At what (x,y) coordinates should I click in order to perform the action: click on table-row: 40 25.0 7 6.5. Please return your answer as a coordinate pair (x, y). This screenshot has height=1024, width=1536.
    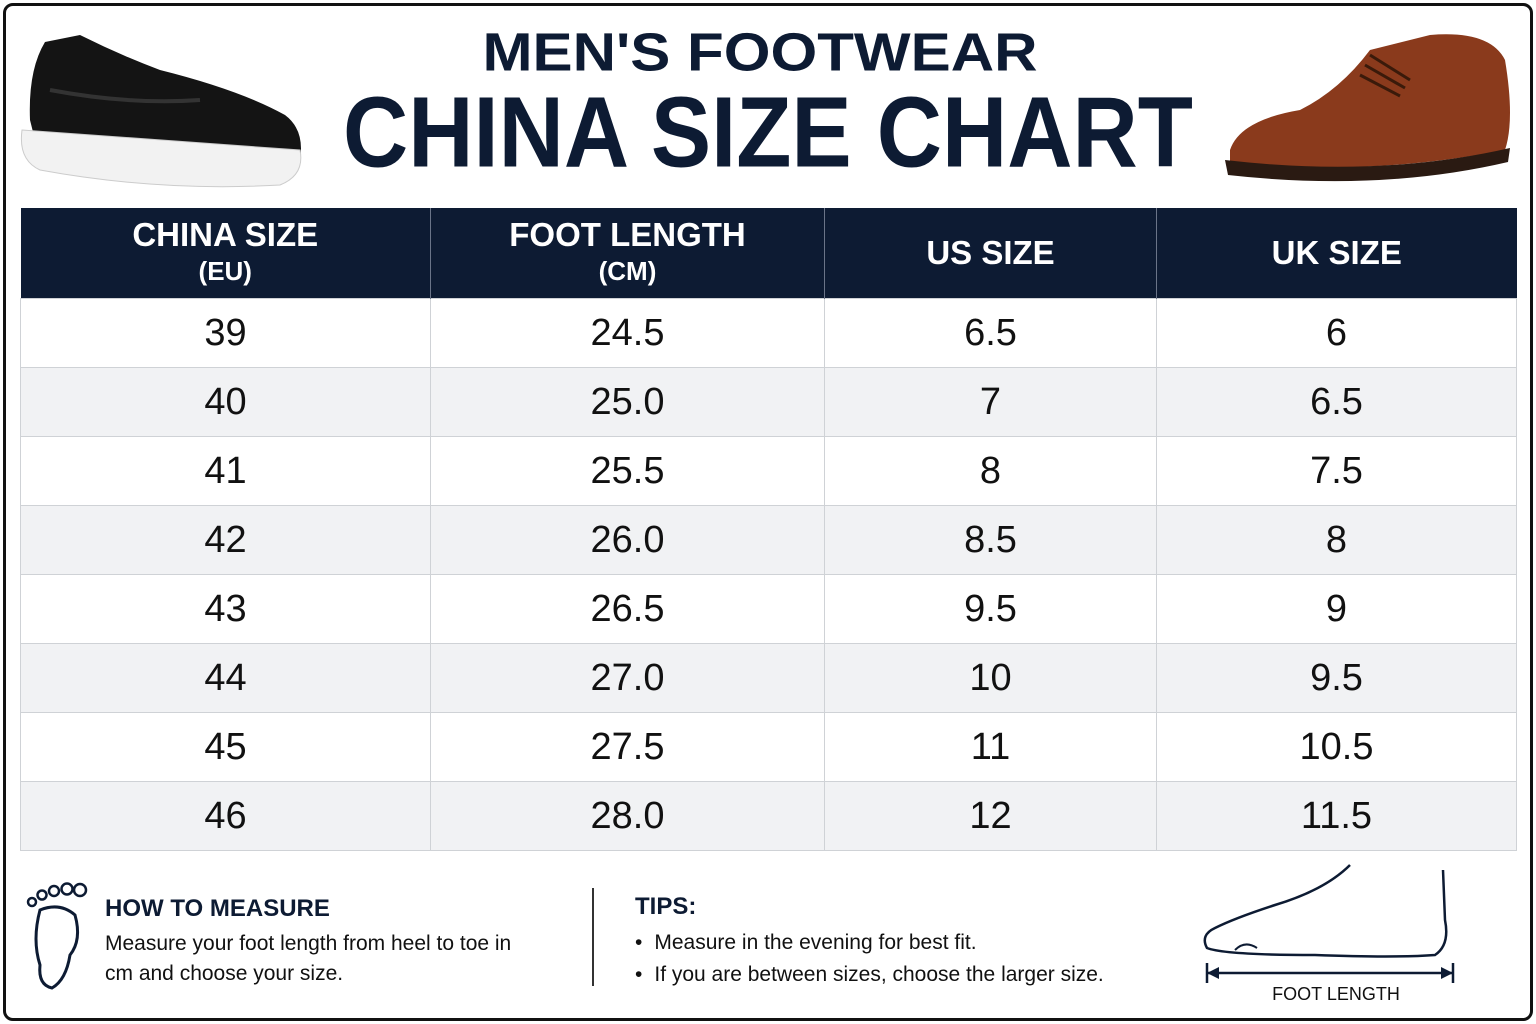
    Looking at the image, I should click on (768, 402).